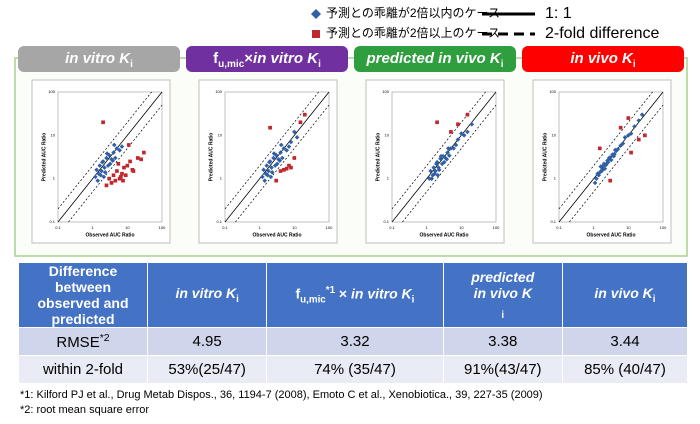 This screenshot has height=424, width=700. What do you see at coordinates (330, 290) in the screenshot?
I see `cell-text: *1` at bounding box center [330, 290].